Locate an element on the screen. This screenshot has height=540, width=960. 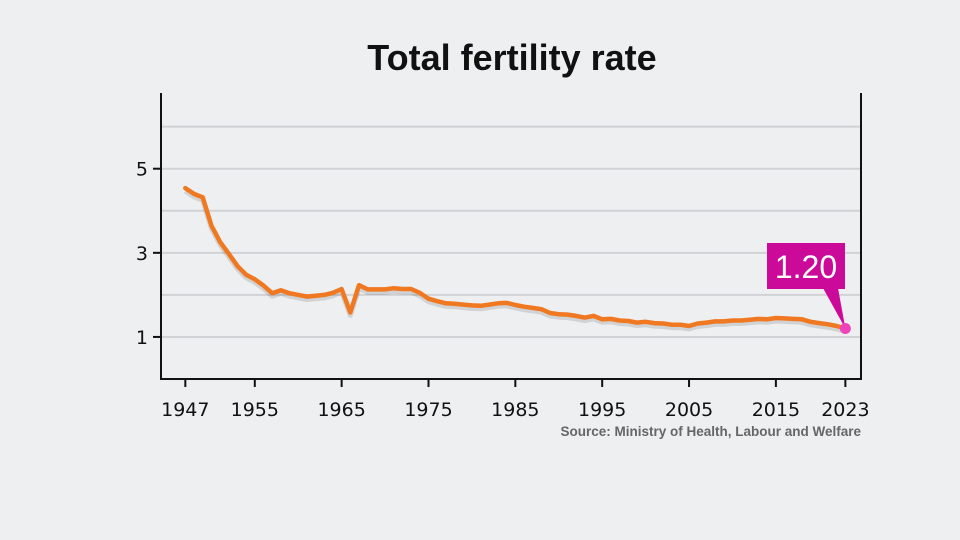
x-tick-label: 2015 is located at coordinates (776, 410).